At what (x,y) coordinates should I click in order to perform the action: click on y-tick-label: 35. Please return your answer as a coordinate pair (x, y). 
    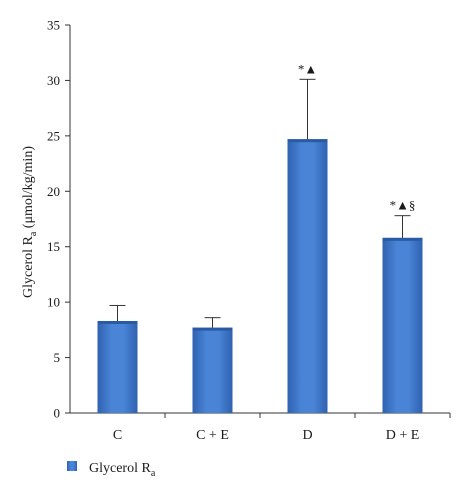
    Looking at the image, I should click on (53, 25).